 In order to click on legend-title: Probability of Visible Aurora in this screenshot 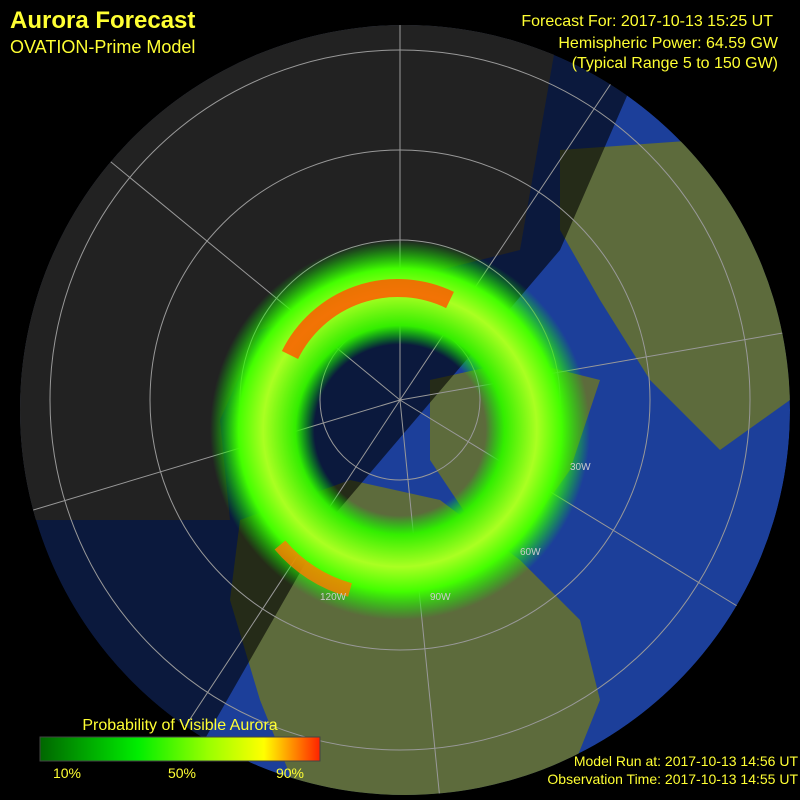, I will do `click(179, 725)`.